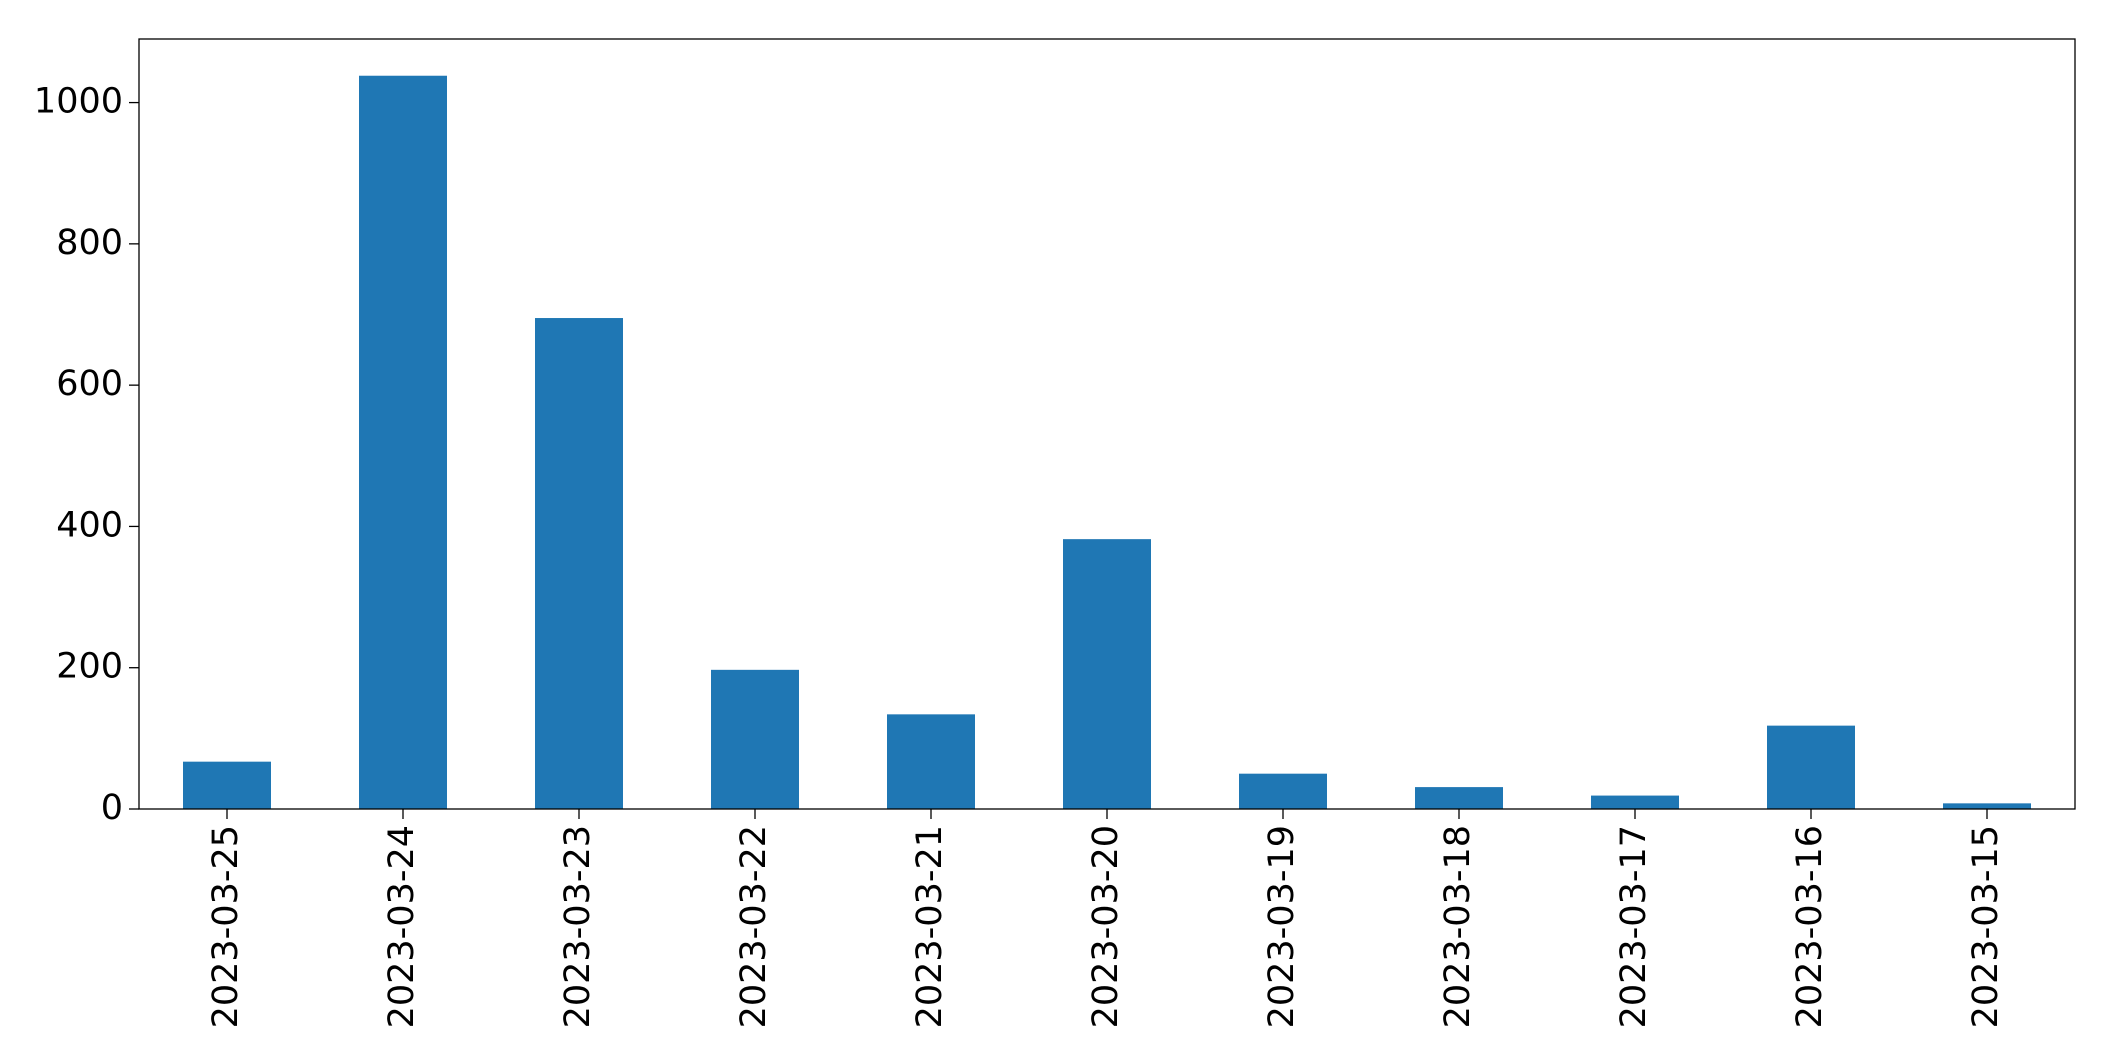 This screenshot has width=2115, height=1061. Describe the element at coordinates (1106, 926) in the screenshot. I see `x-tick-label: 2023-03-20` at that location.